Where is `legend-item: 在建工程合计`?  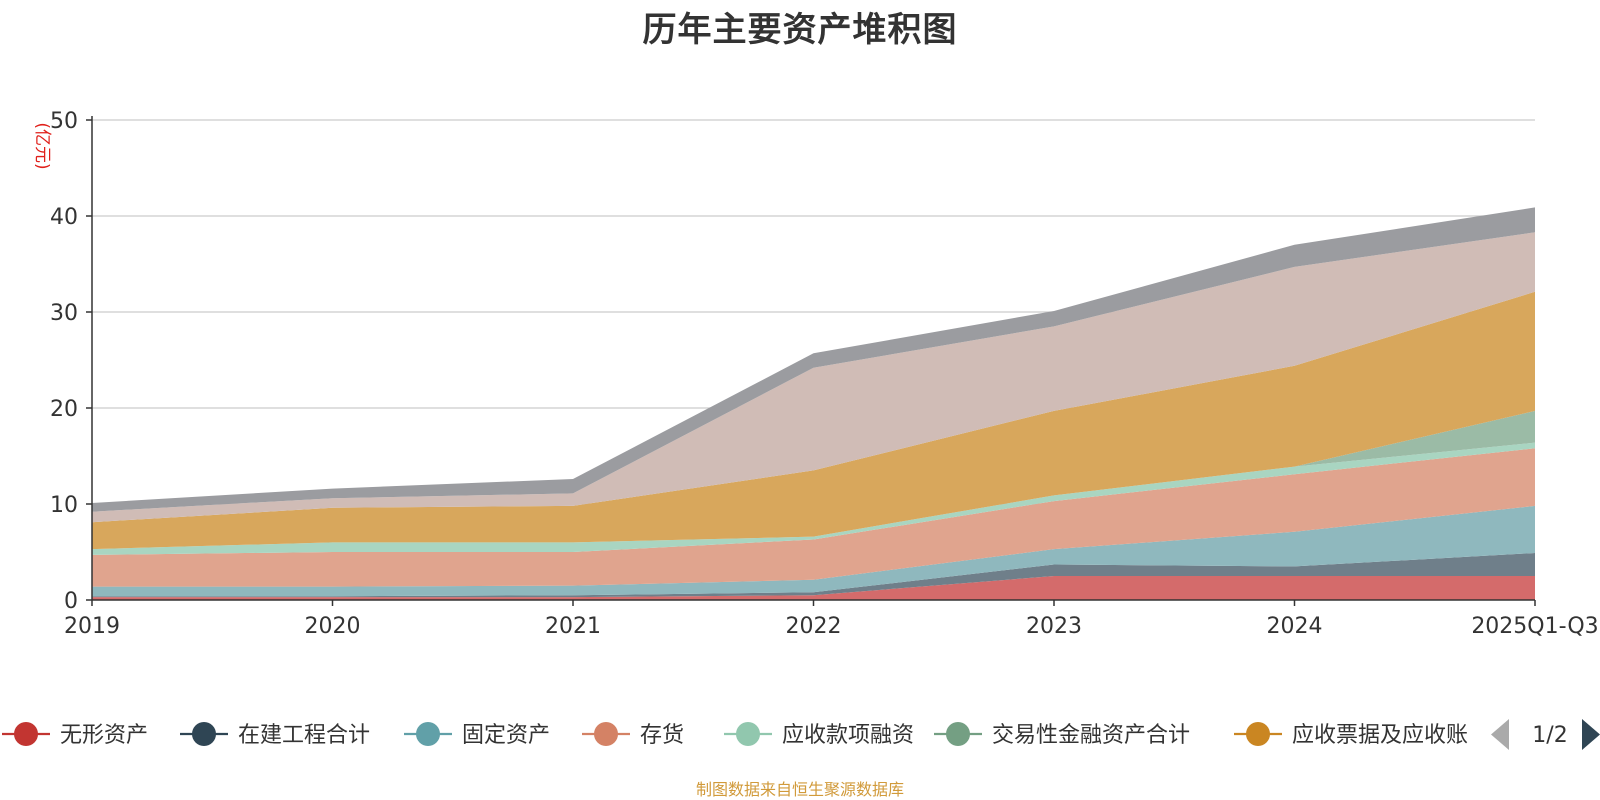 legend-item: 在建工程合计 is located at coordinates (275, 735).